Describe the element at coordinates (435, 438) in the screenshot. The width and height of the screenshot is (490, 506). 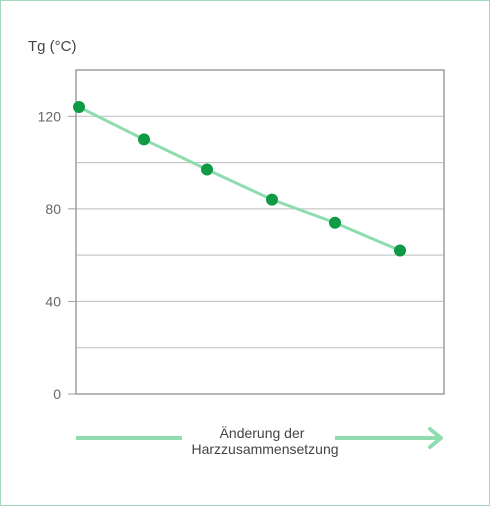
I see `x-arrow-head-icon` at that location.